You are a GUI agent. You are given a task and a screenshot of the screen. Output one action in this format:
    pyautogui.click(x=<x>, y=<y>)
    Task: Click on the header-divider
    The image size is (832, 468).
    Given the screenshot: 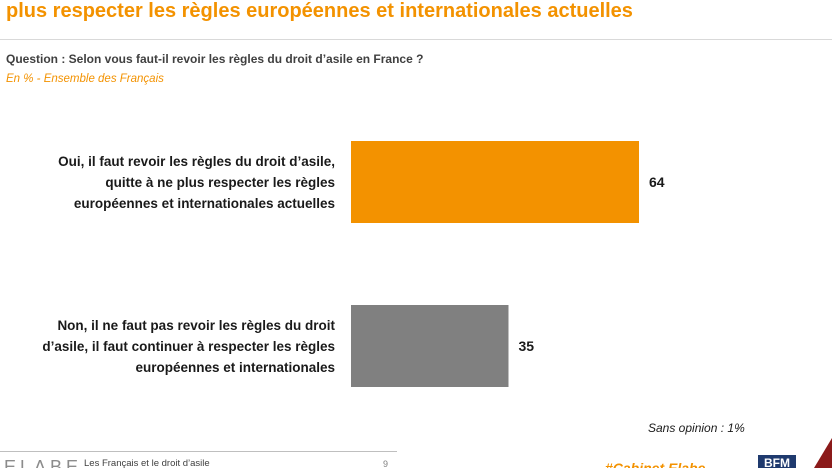 What is the action you would take?
    pyautogui.click(x=416, y=39)
    